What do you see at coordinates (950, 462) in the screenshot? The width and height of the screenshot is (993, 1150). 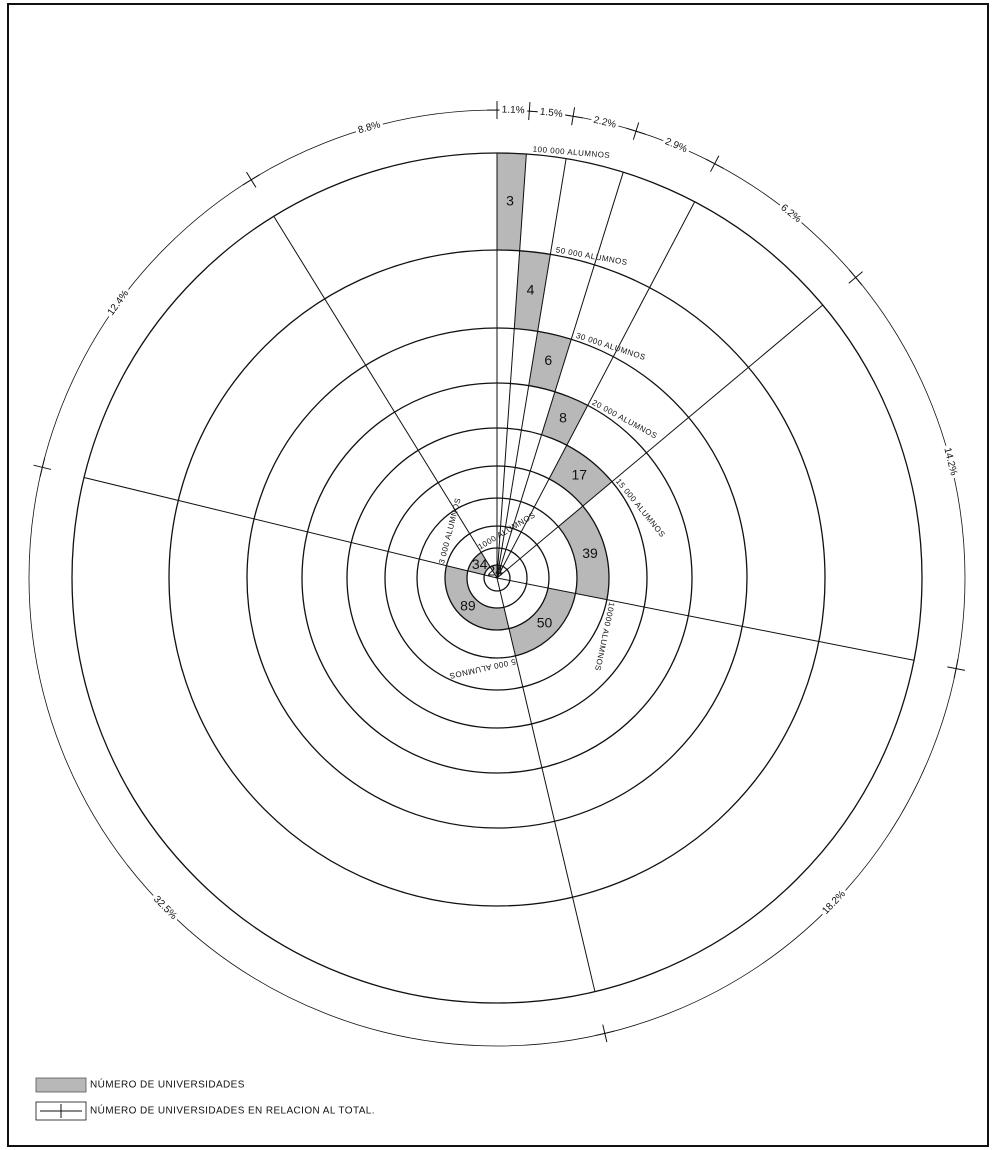 I see `percent-label: 14.2%` at bounding box center [950, 462].